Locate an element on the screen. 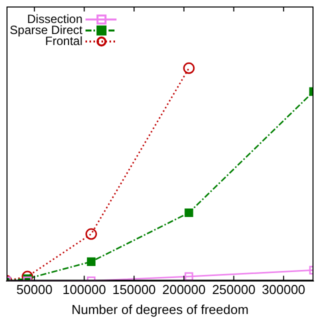 This screenshot has height=320, width=320. x-tick-label: 250000 is located at coordinates (234, 290).